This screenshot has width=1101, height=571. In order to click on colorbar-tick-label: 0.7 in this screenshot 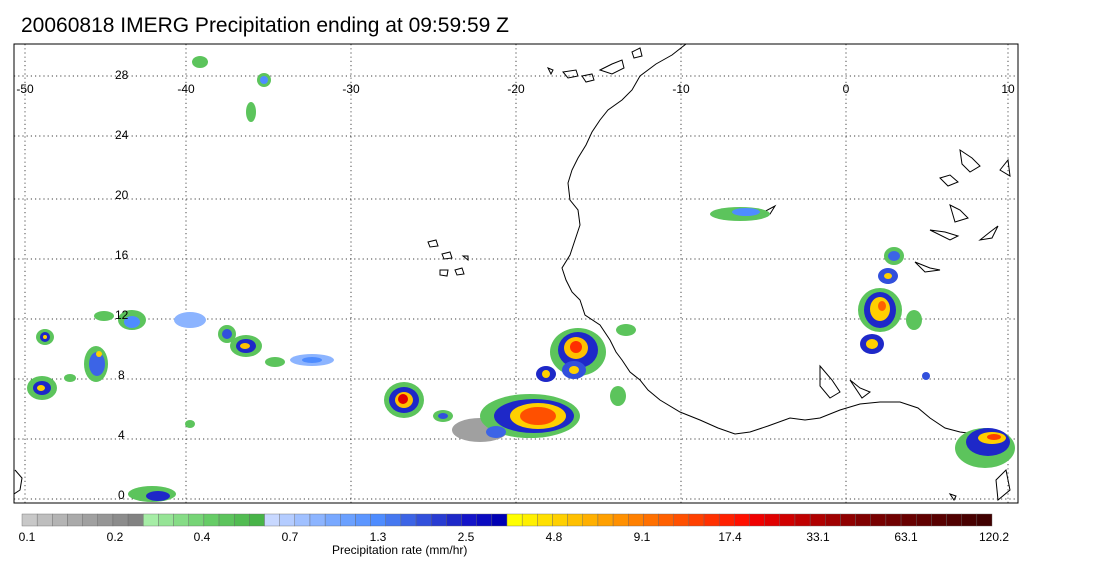, I will do `click(290, 537)`.